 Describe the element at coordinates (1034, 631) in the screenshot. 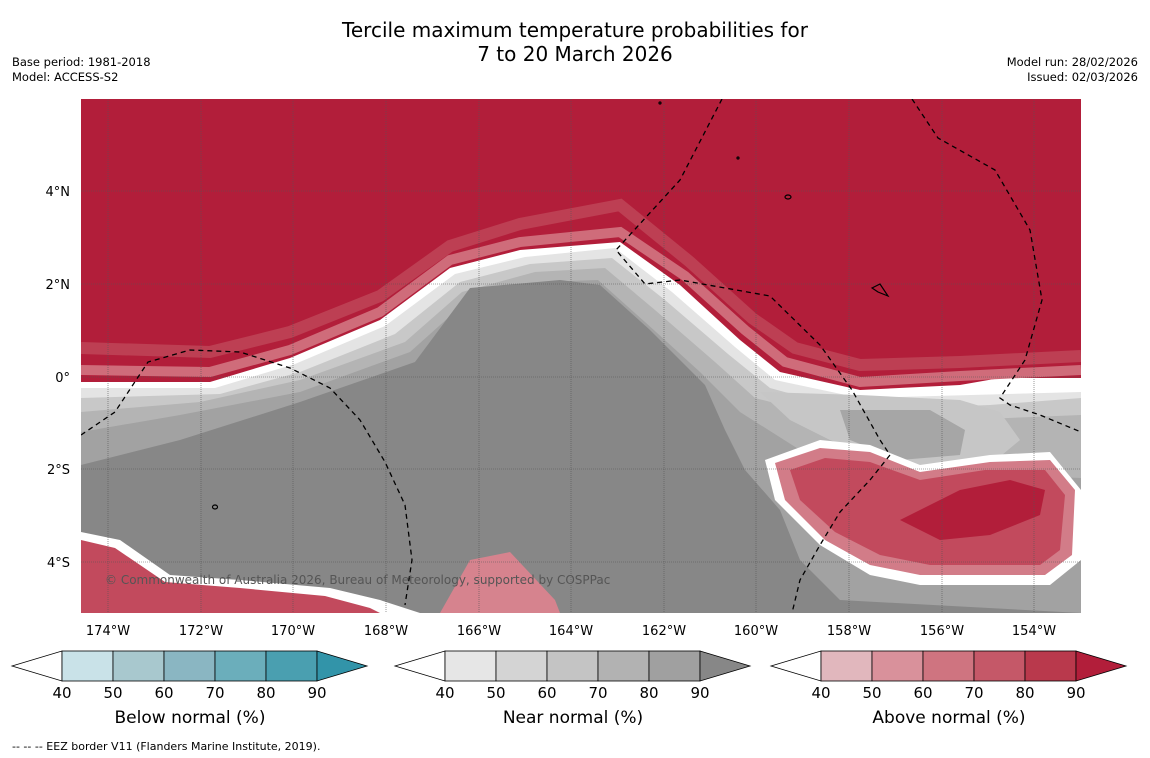

I see `lon-tick-label: 154°W` at that location.